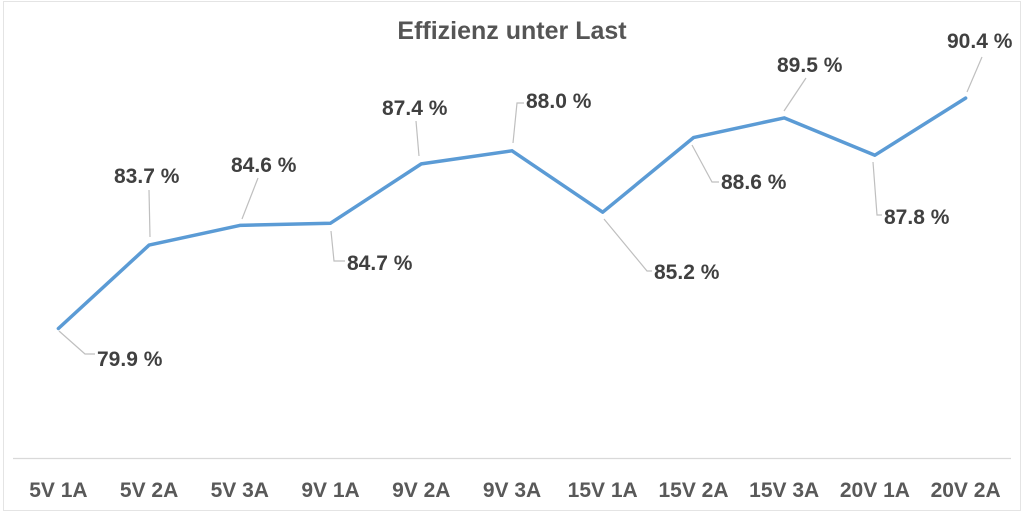  I want to click on data-label: 84.7 %, so click(380, 263).